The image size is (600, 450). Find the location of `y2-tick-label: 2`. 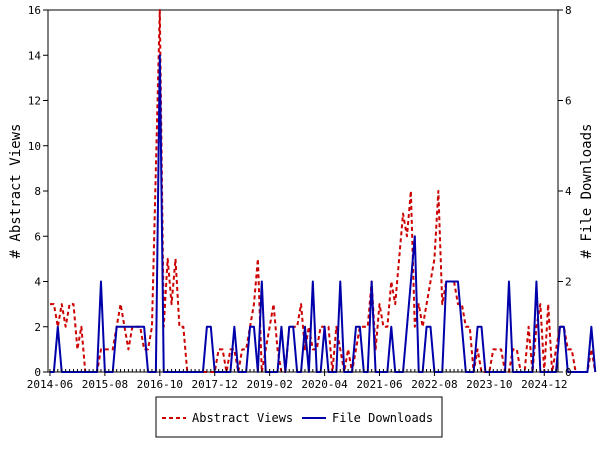

y2-tick-label: 2 is located at coordinates (568, 282).